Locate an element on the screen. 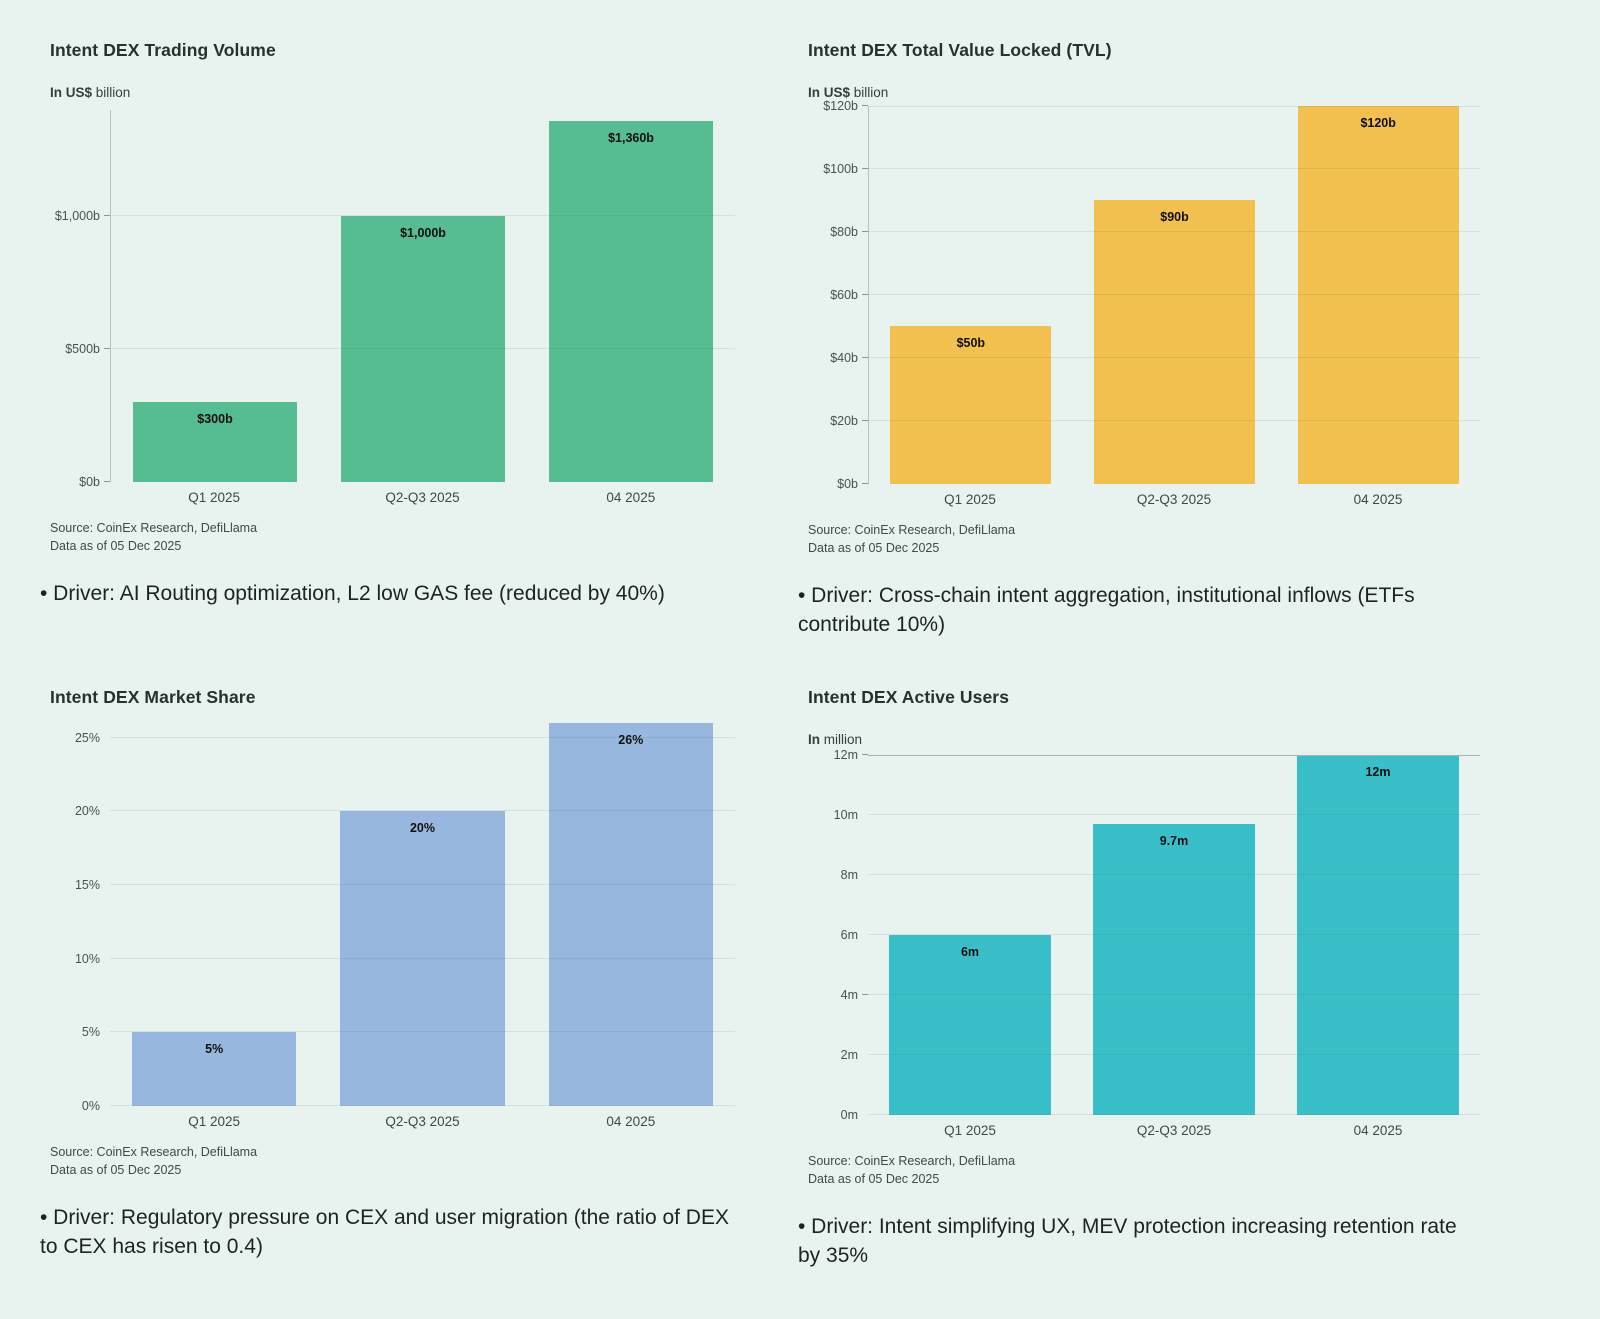  unit-label-bold: In is located at coordinates (814, 739).